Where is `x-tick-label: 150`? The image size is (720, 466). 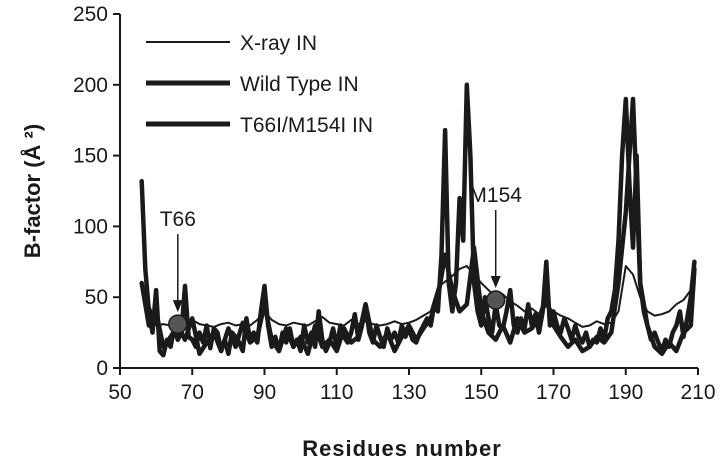
x-tick-label: 150 is located at coordinates (481, 392).